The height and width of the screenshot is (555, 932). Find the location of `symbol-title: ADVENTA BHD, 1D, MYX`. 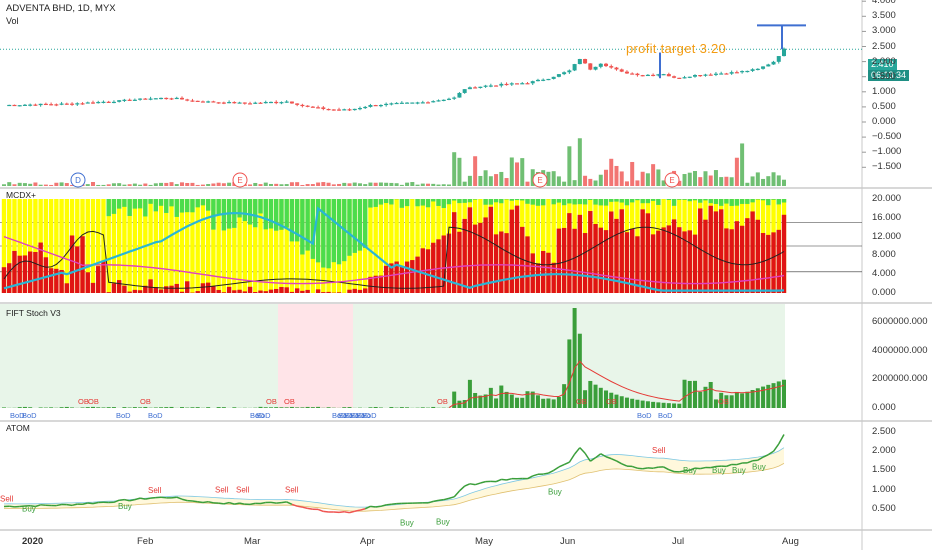

symbol-title: ADVENTA BHD, 1D, MYX is located at coordinates (61, 8).